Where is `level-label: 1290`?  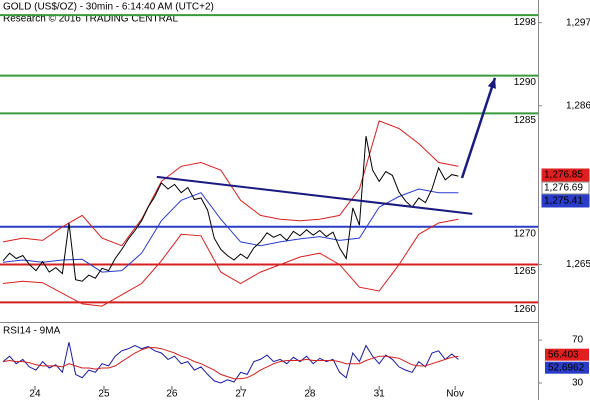
level-label: 1290 is located at coordinates (525, 82).